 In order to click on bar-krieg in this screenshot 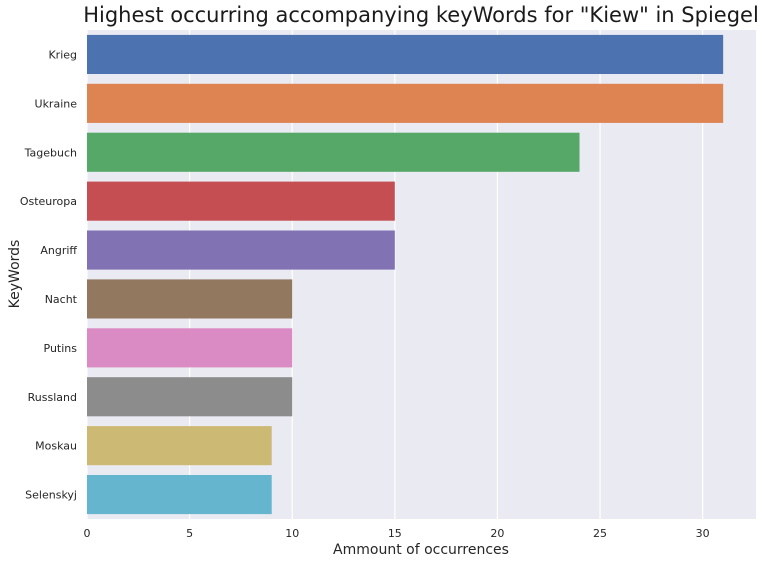, I will do `click(405, 54)`.